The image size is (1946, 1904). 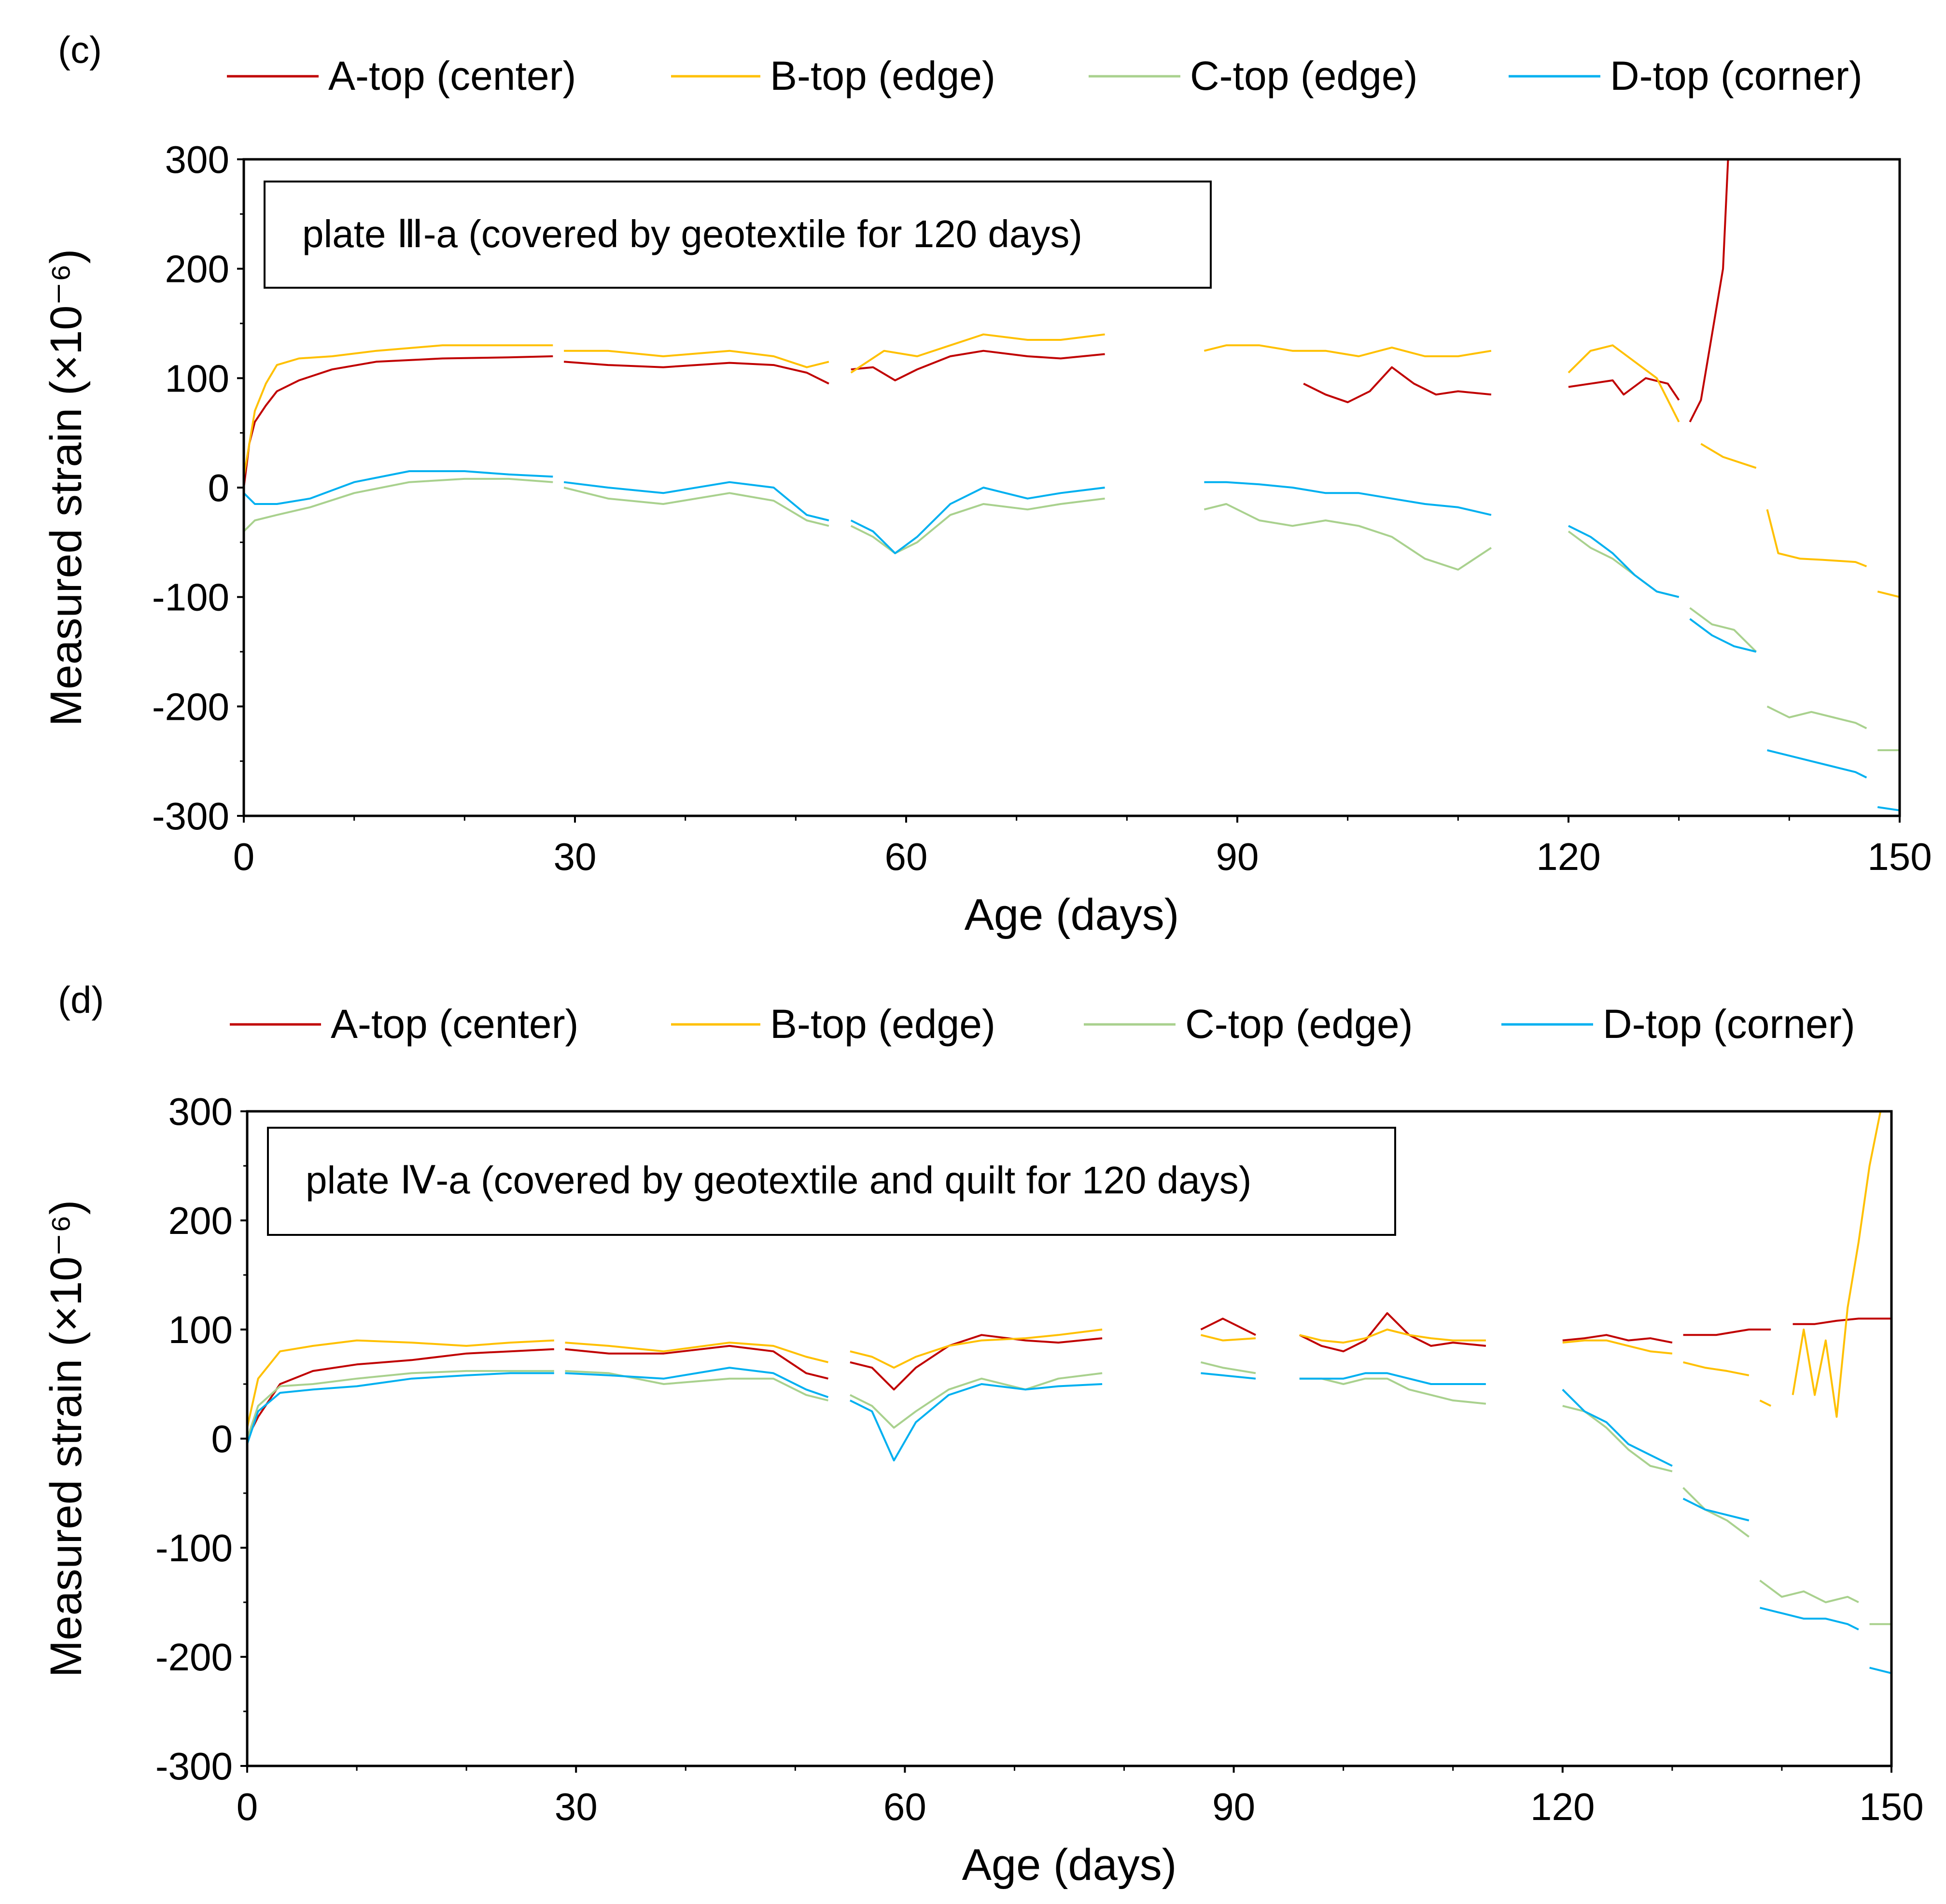 I want to click on panel-label: (d), so click(x=81, y=1000).